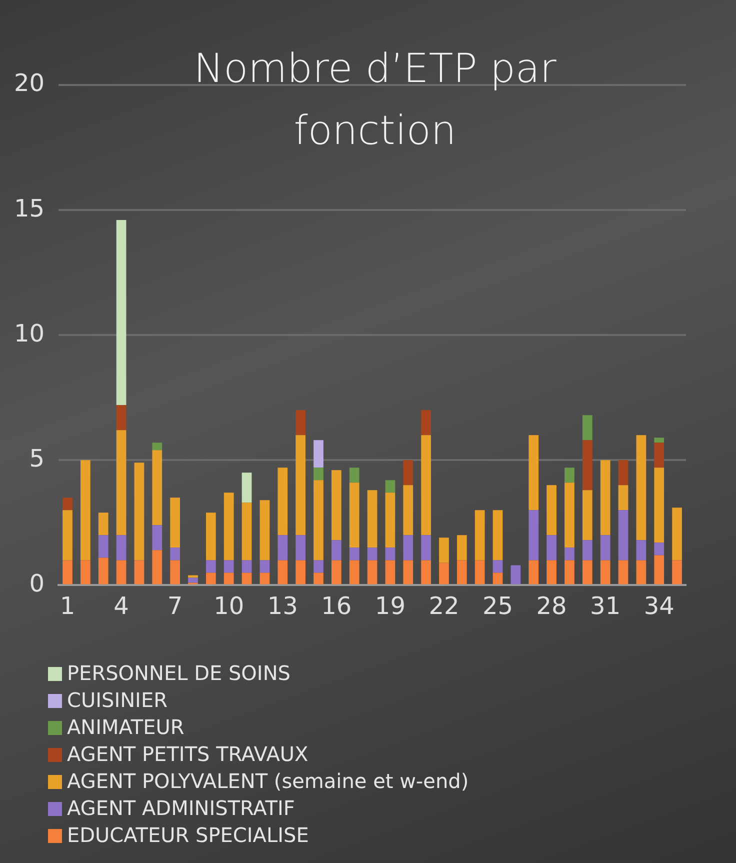 Image resolution: width=736 pixels, height=863 pixels. What do you see at coordinates (498, 606) in the screenshot?
I see `x-tick-label: 25` at bounding box center [498, 606].